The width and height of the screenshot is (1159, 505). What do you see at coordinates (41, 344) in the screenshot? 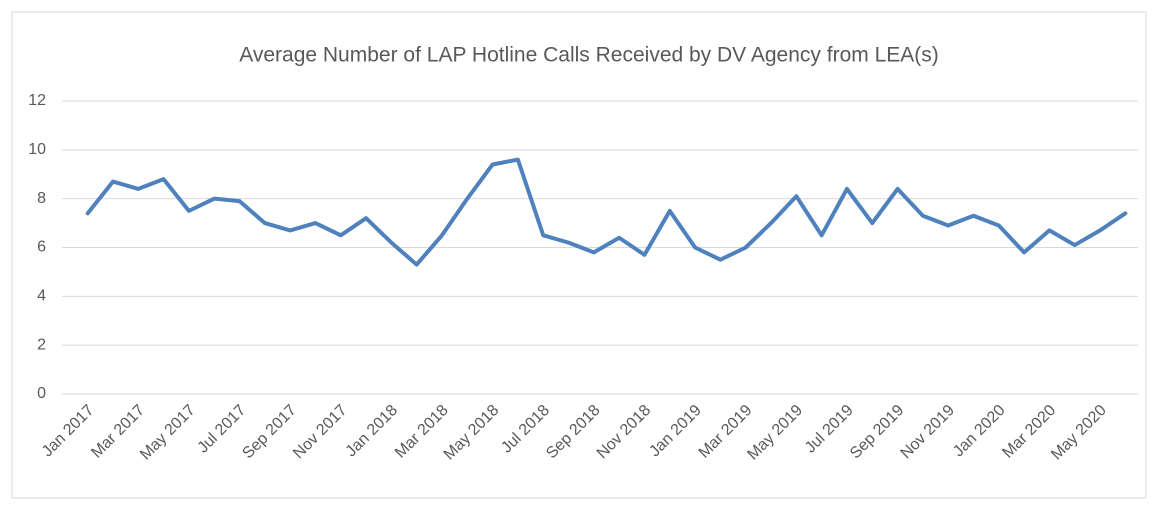
I see `y-tick-label: 2` at bounding box center [41, 344].